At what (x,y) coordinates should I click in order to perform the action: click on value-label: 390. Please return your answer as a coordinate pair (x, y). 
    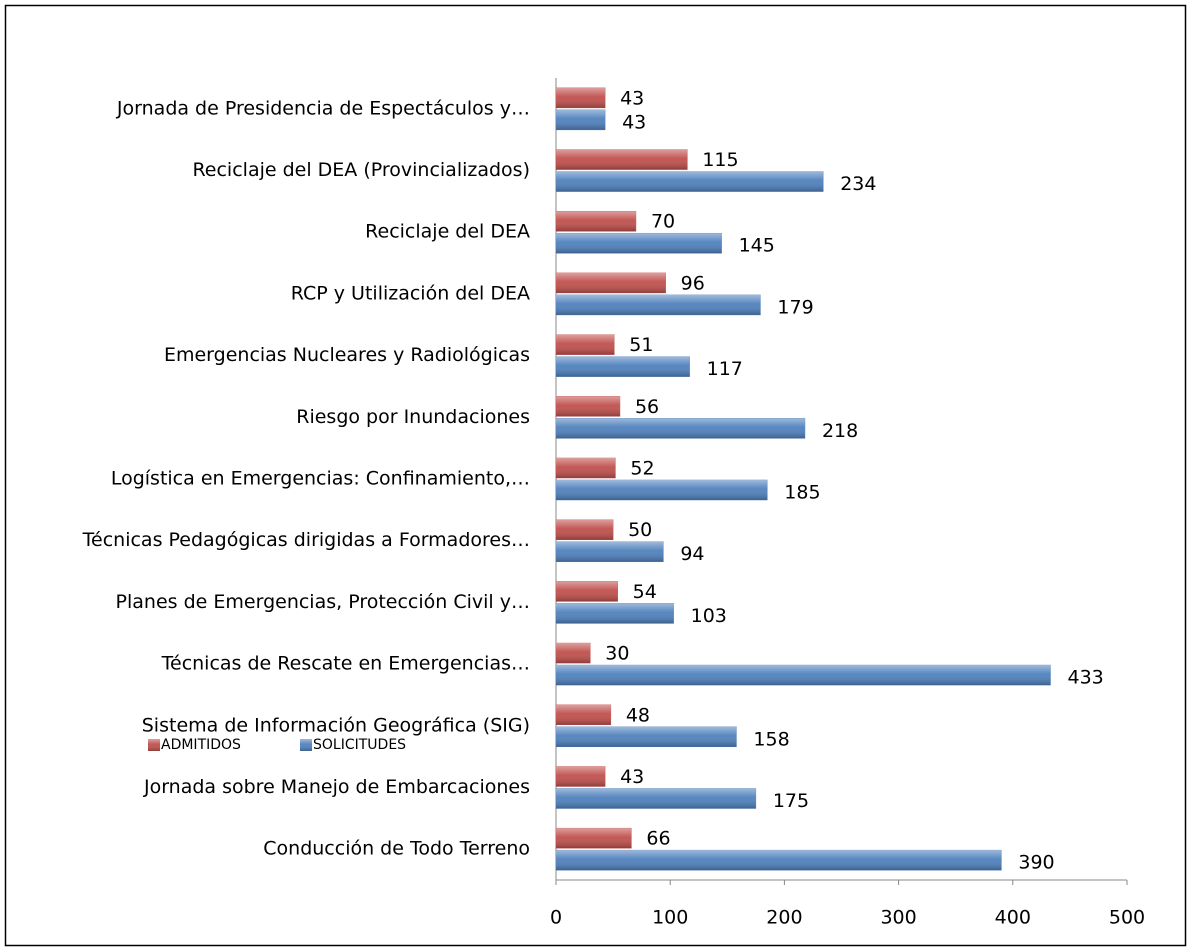
    Looking at the image, I should click on (1036, 863).